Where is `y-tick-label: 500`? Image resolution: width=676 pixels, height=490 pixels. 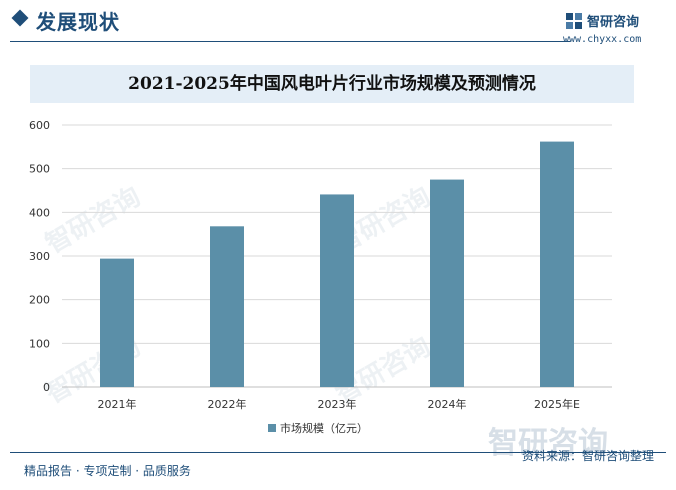 y-tick-label: 500 is located at coordinates (39, 169).